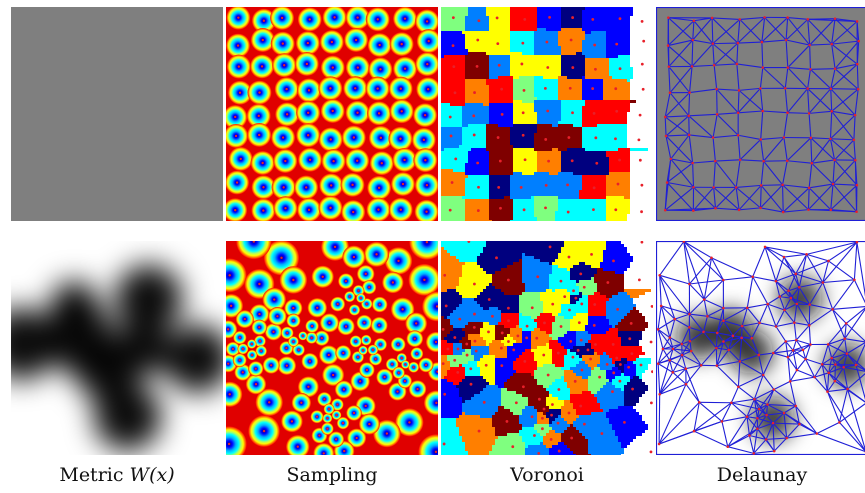 The width and height of the screenshot is (865, 493). What do you see at coordinates (760, 348) in the screenshot?
I see `delaunay-adaptive-panel` at bounding box center [760, 348].